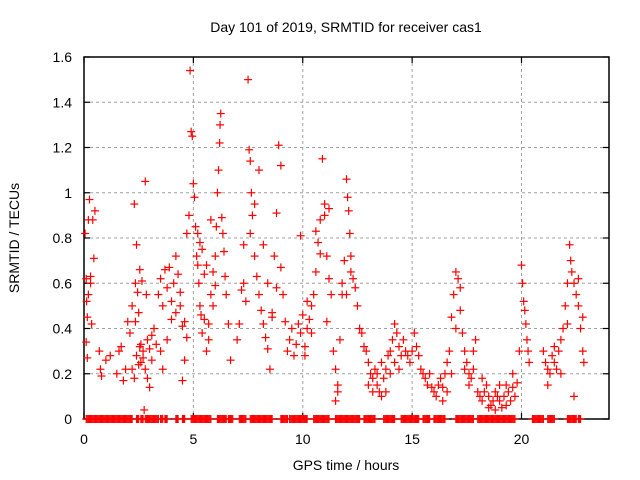 This screenshot has width=640, height=480. I want to click on y-tick-label: 0.2, so click(63, 374).